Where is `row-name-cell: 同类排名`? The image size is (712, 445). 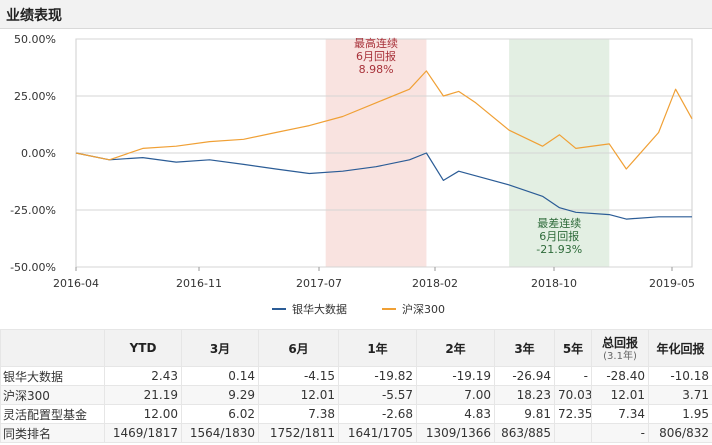
row-name-cell: 同类排名 is located at coordinates (52, 433).